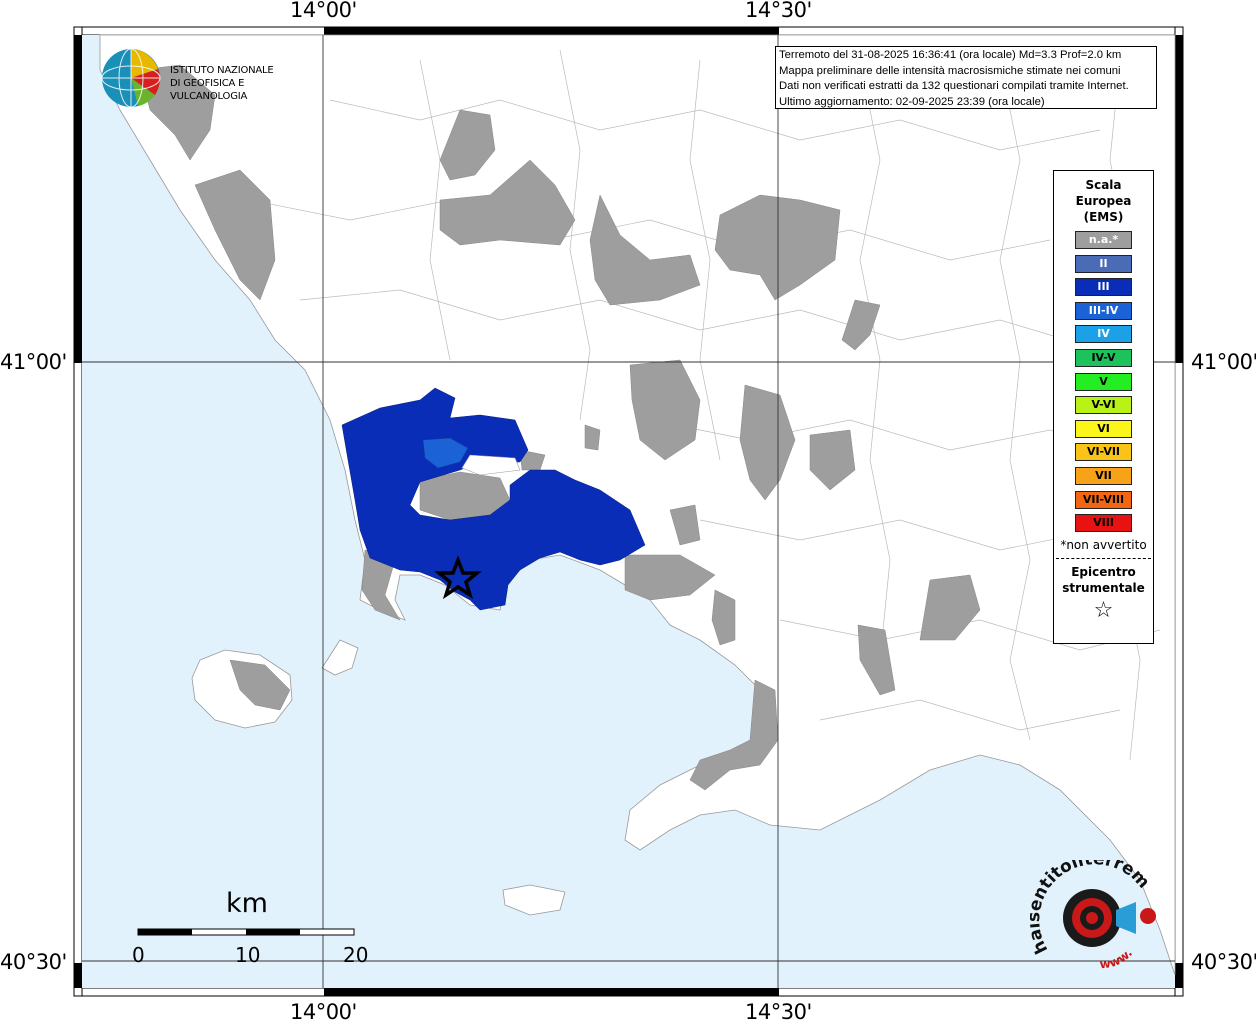  I want to click on badge-text-2: www., so click(1117, 958).